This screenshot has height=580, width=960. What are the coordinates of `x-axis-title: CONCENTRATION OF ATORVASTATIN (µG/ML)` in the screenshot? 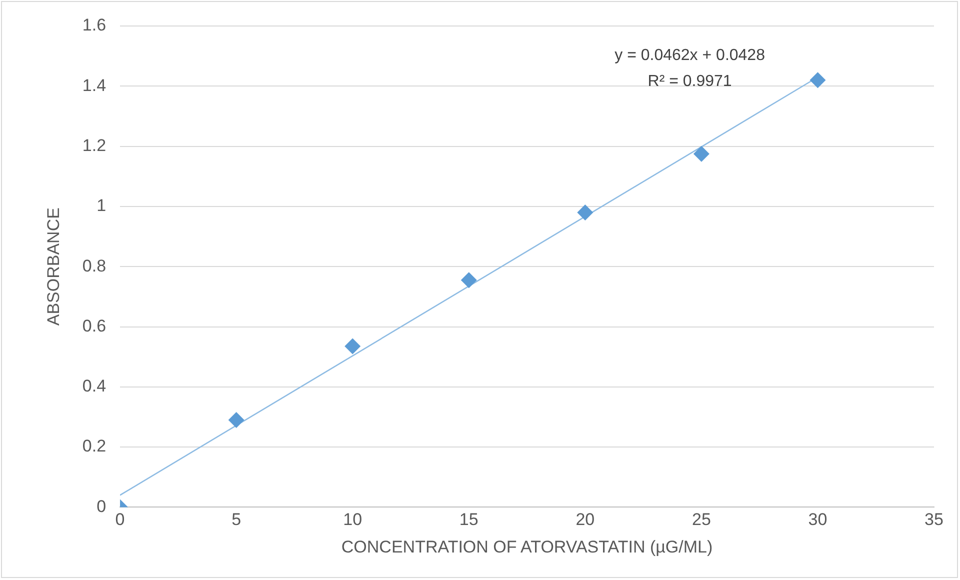 It's located at (527, 546).